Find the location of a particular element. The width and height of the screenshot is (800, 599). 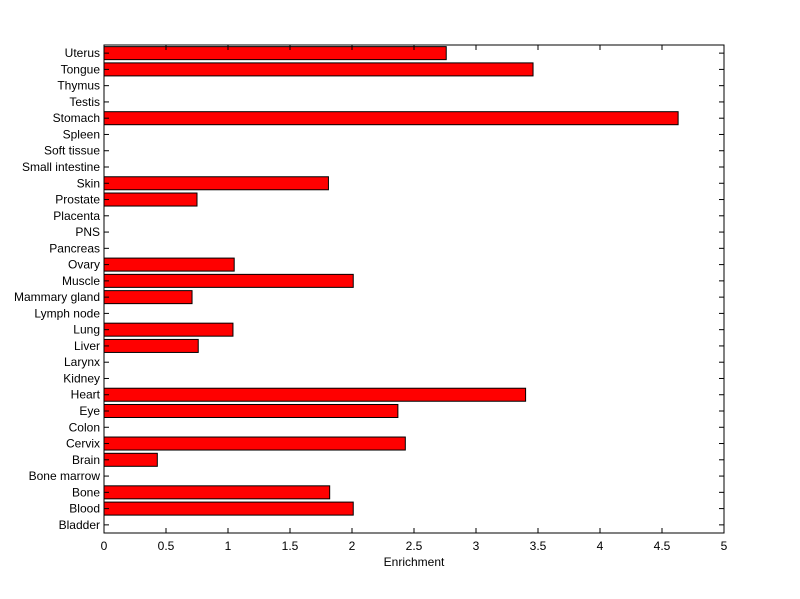

y-tick-label: Prostate is located at coordinates (77, 200).